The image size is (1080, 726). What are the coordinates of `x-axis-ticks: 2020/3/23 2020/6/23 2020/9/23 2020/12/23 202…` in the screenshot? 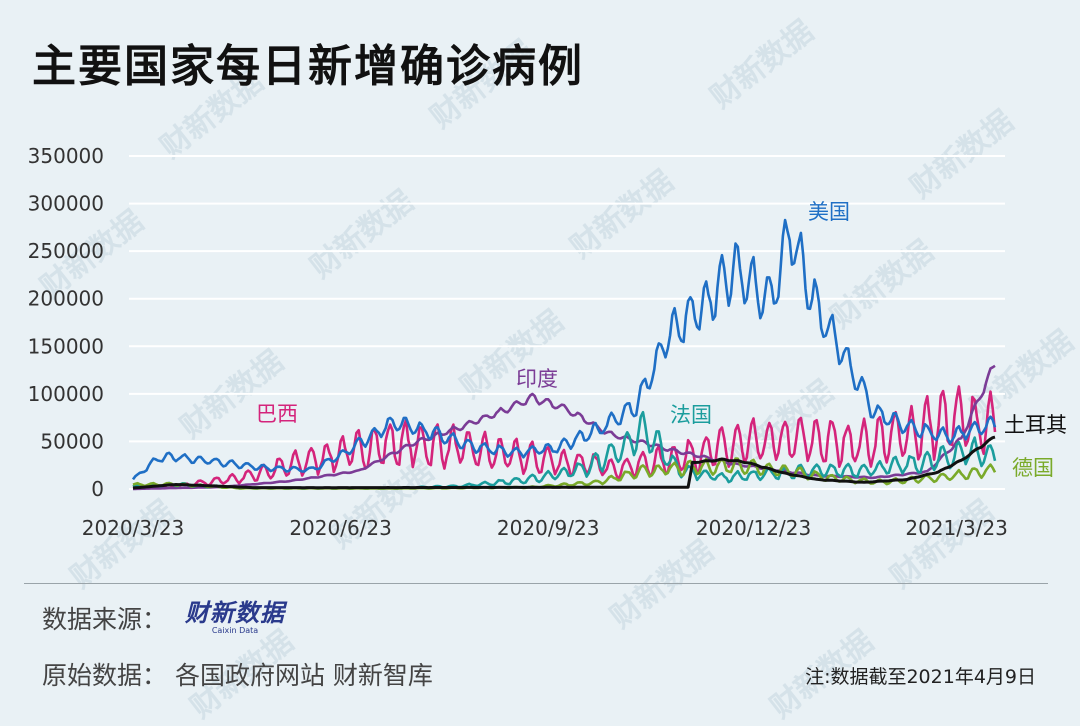 It's located at (545, 528).